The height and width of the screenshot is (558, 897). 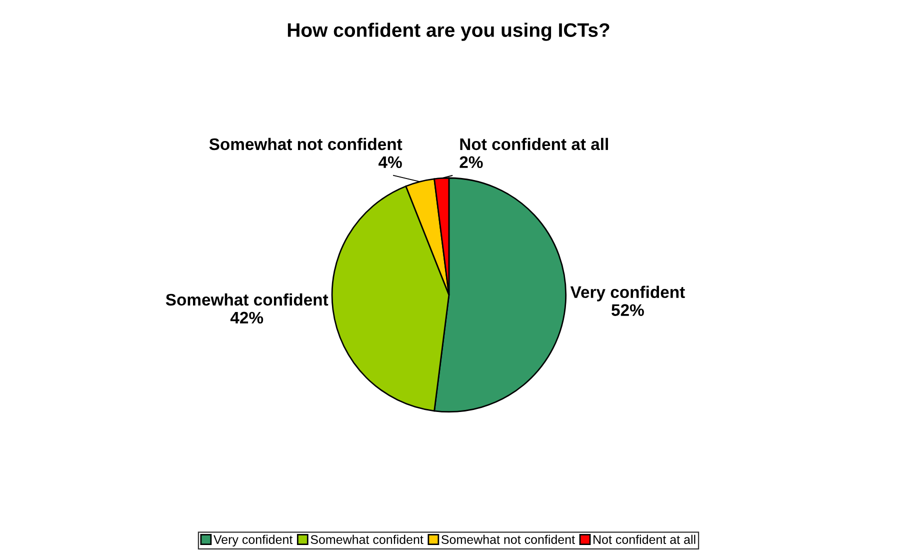 What do you see at coordinates (628, 310) in the screenshot?
I see `data-label: 52%` at bounding box center [628, 310].